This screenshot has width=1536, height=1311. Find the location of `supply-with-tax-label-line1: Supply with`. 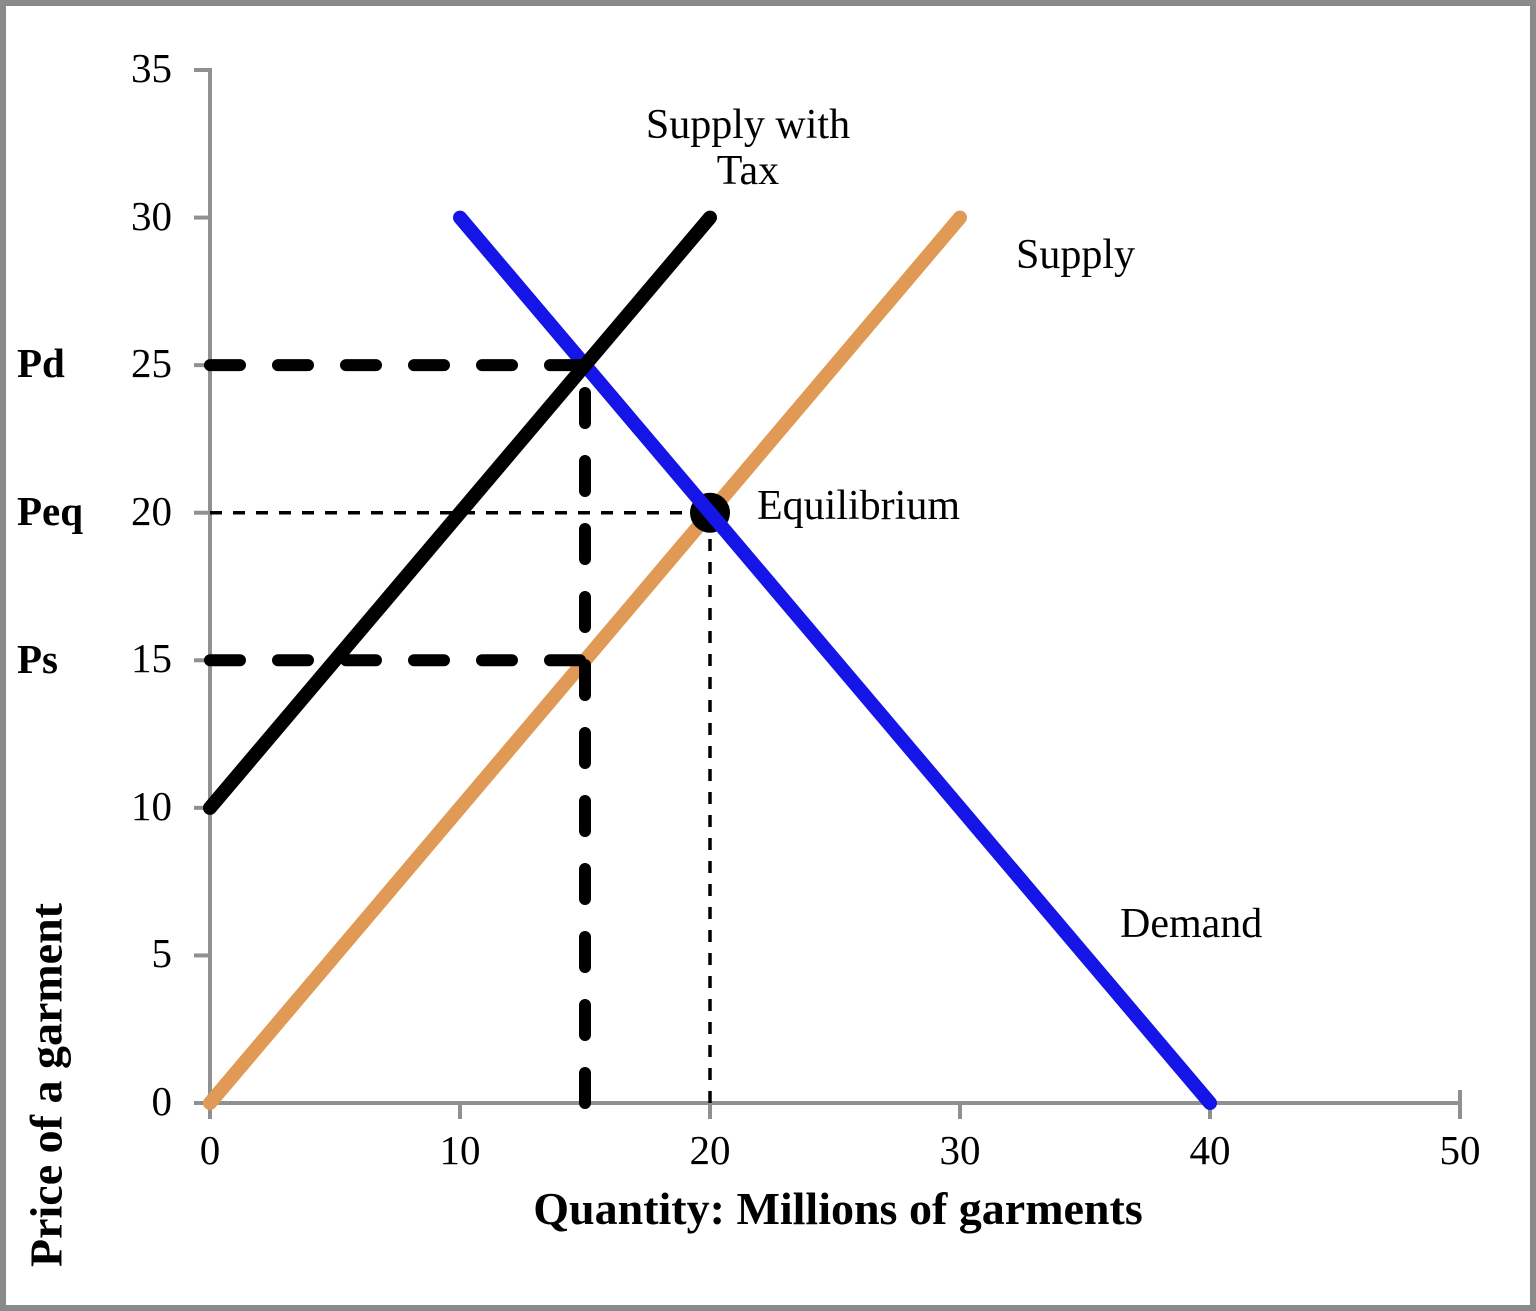

supply-with-tax-label-line1: Supply with is located at coordinates (748, 125).